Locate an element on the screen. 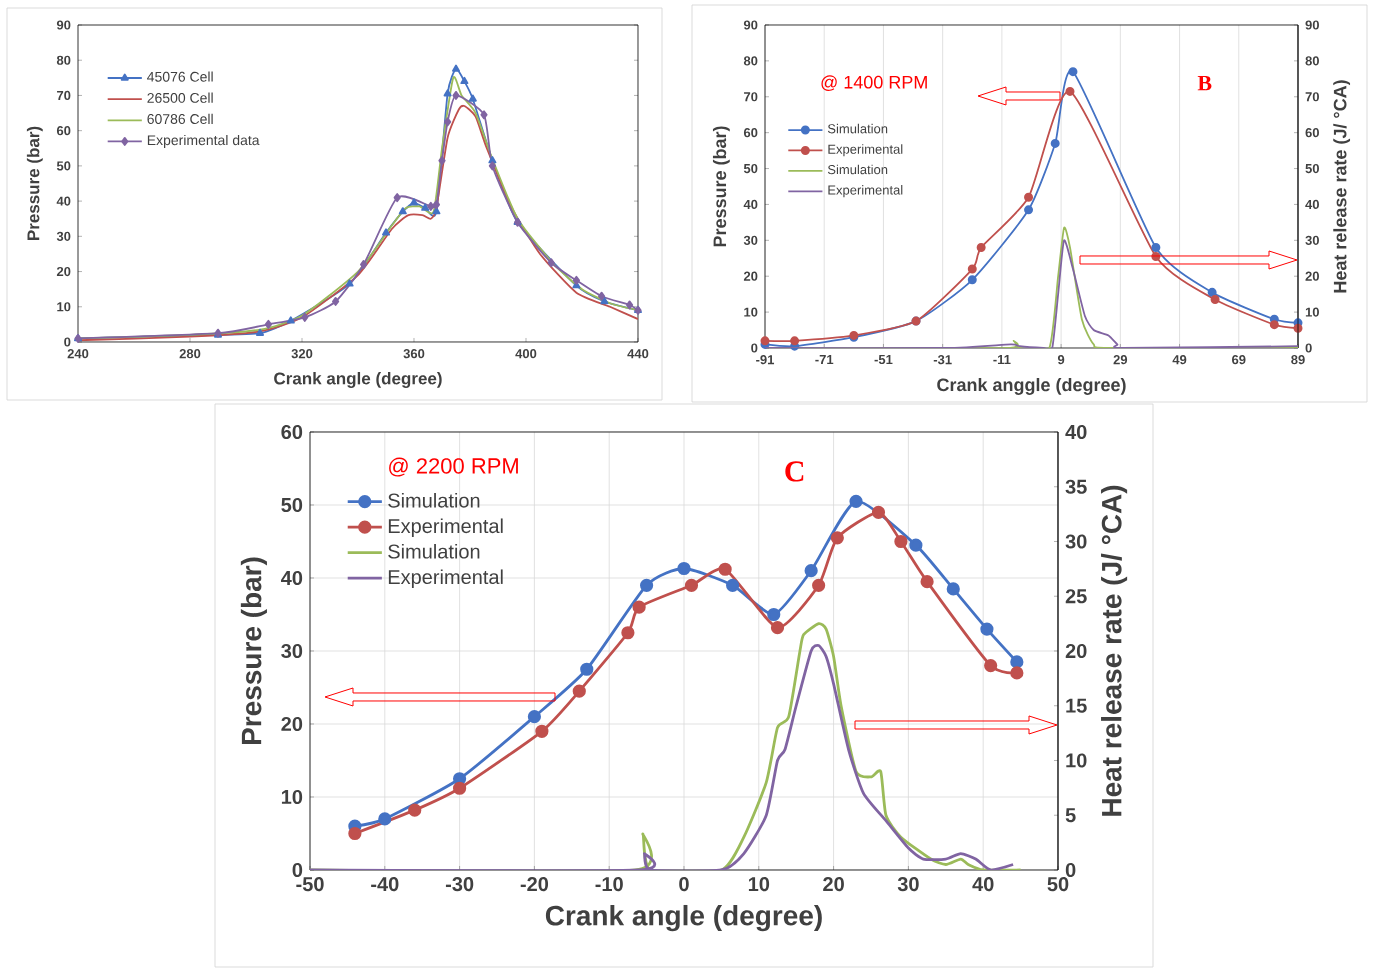  legend-label: 26500 Cell is located at coordinates (180, 97).